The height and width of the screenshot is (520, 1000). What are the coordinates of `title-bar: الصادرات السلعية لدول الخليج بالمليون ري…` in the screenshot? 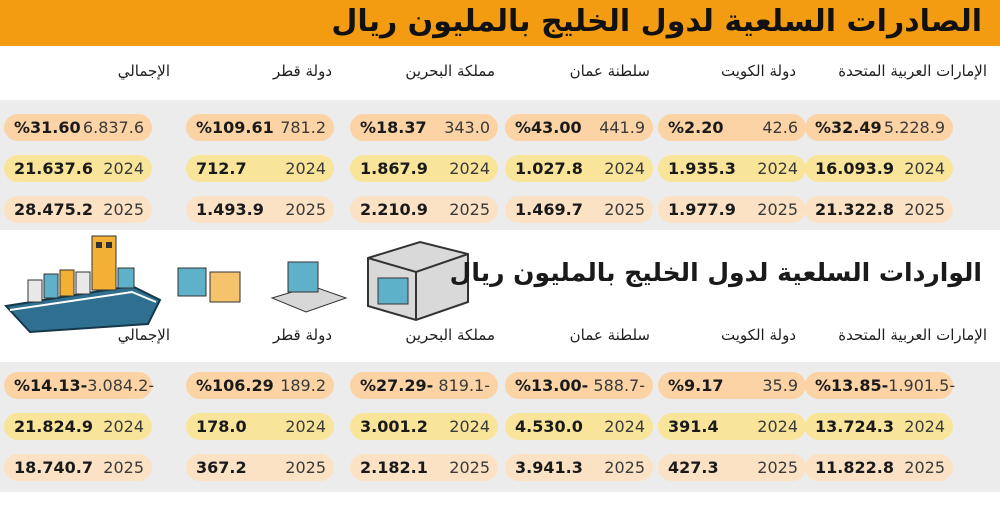 It's located at (500, 23).